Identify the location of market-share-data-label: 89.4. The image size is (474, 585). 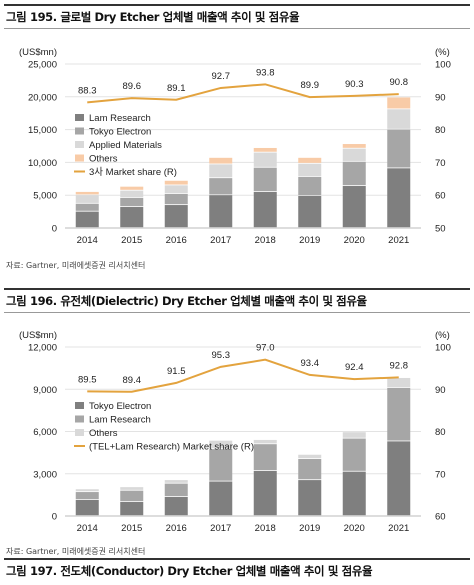
(132, 380).